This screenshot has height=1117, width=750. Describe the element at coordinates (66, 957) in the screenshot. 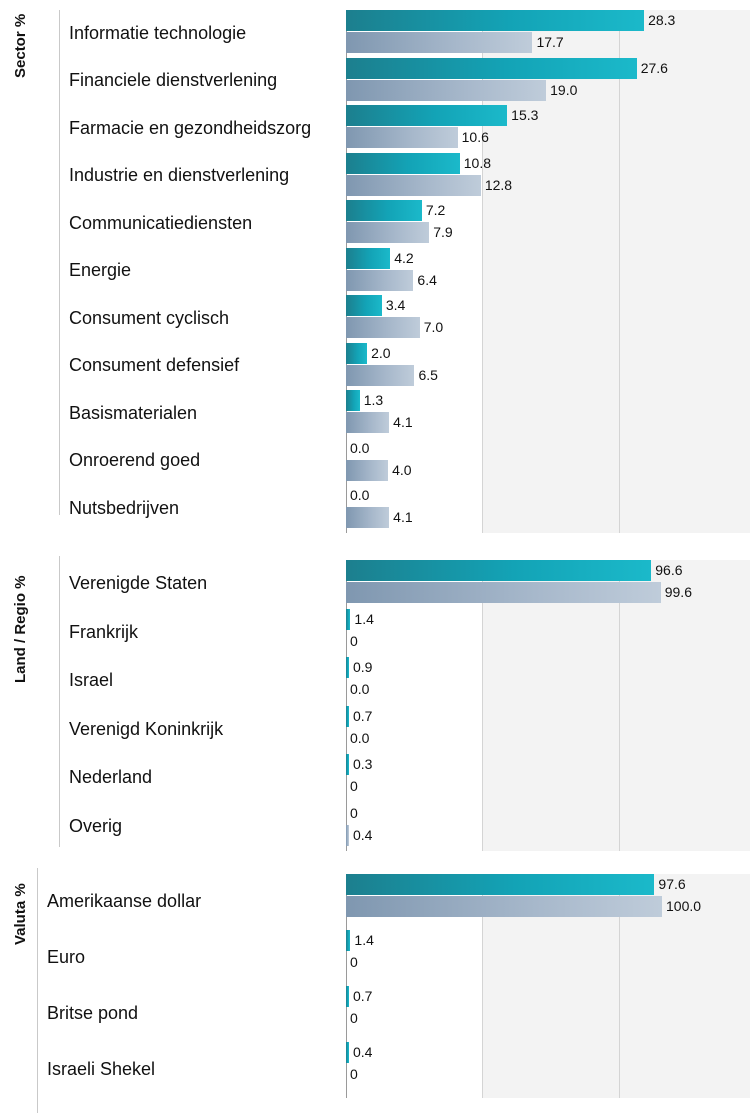

I see `category-label: Euro` at that location.